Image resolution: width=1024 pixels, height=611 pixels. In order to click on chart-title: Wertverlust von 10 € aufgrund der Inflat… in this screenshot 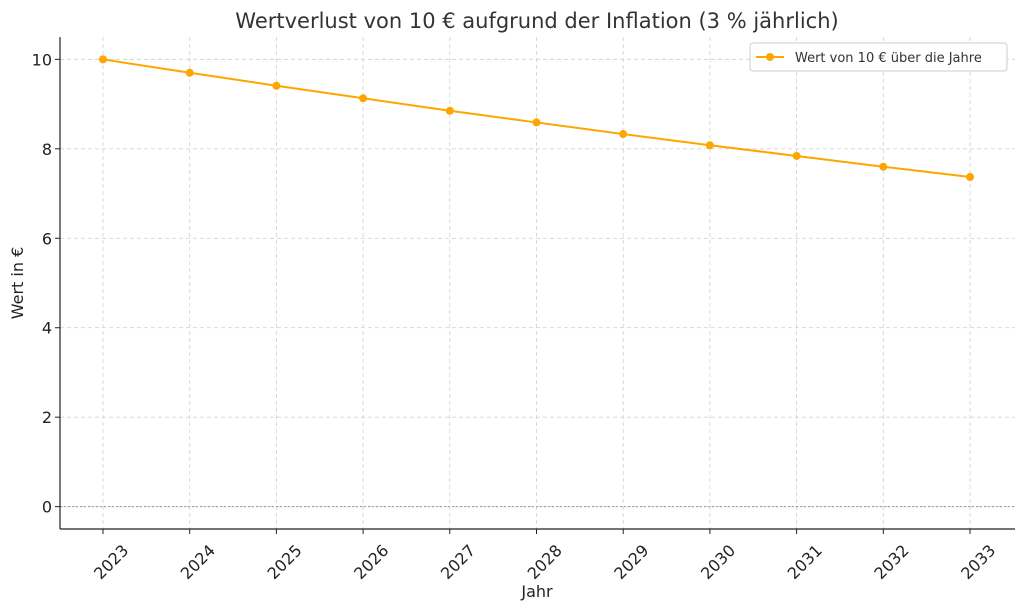, I will do `click(536, 21)`.